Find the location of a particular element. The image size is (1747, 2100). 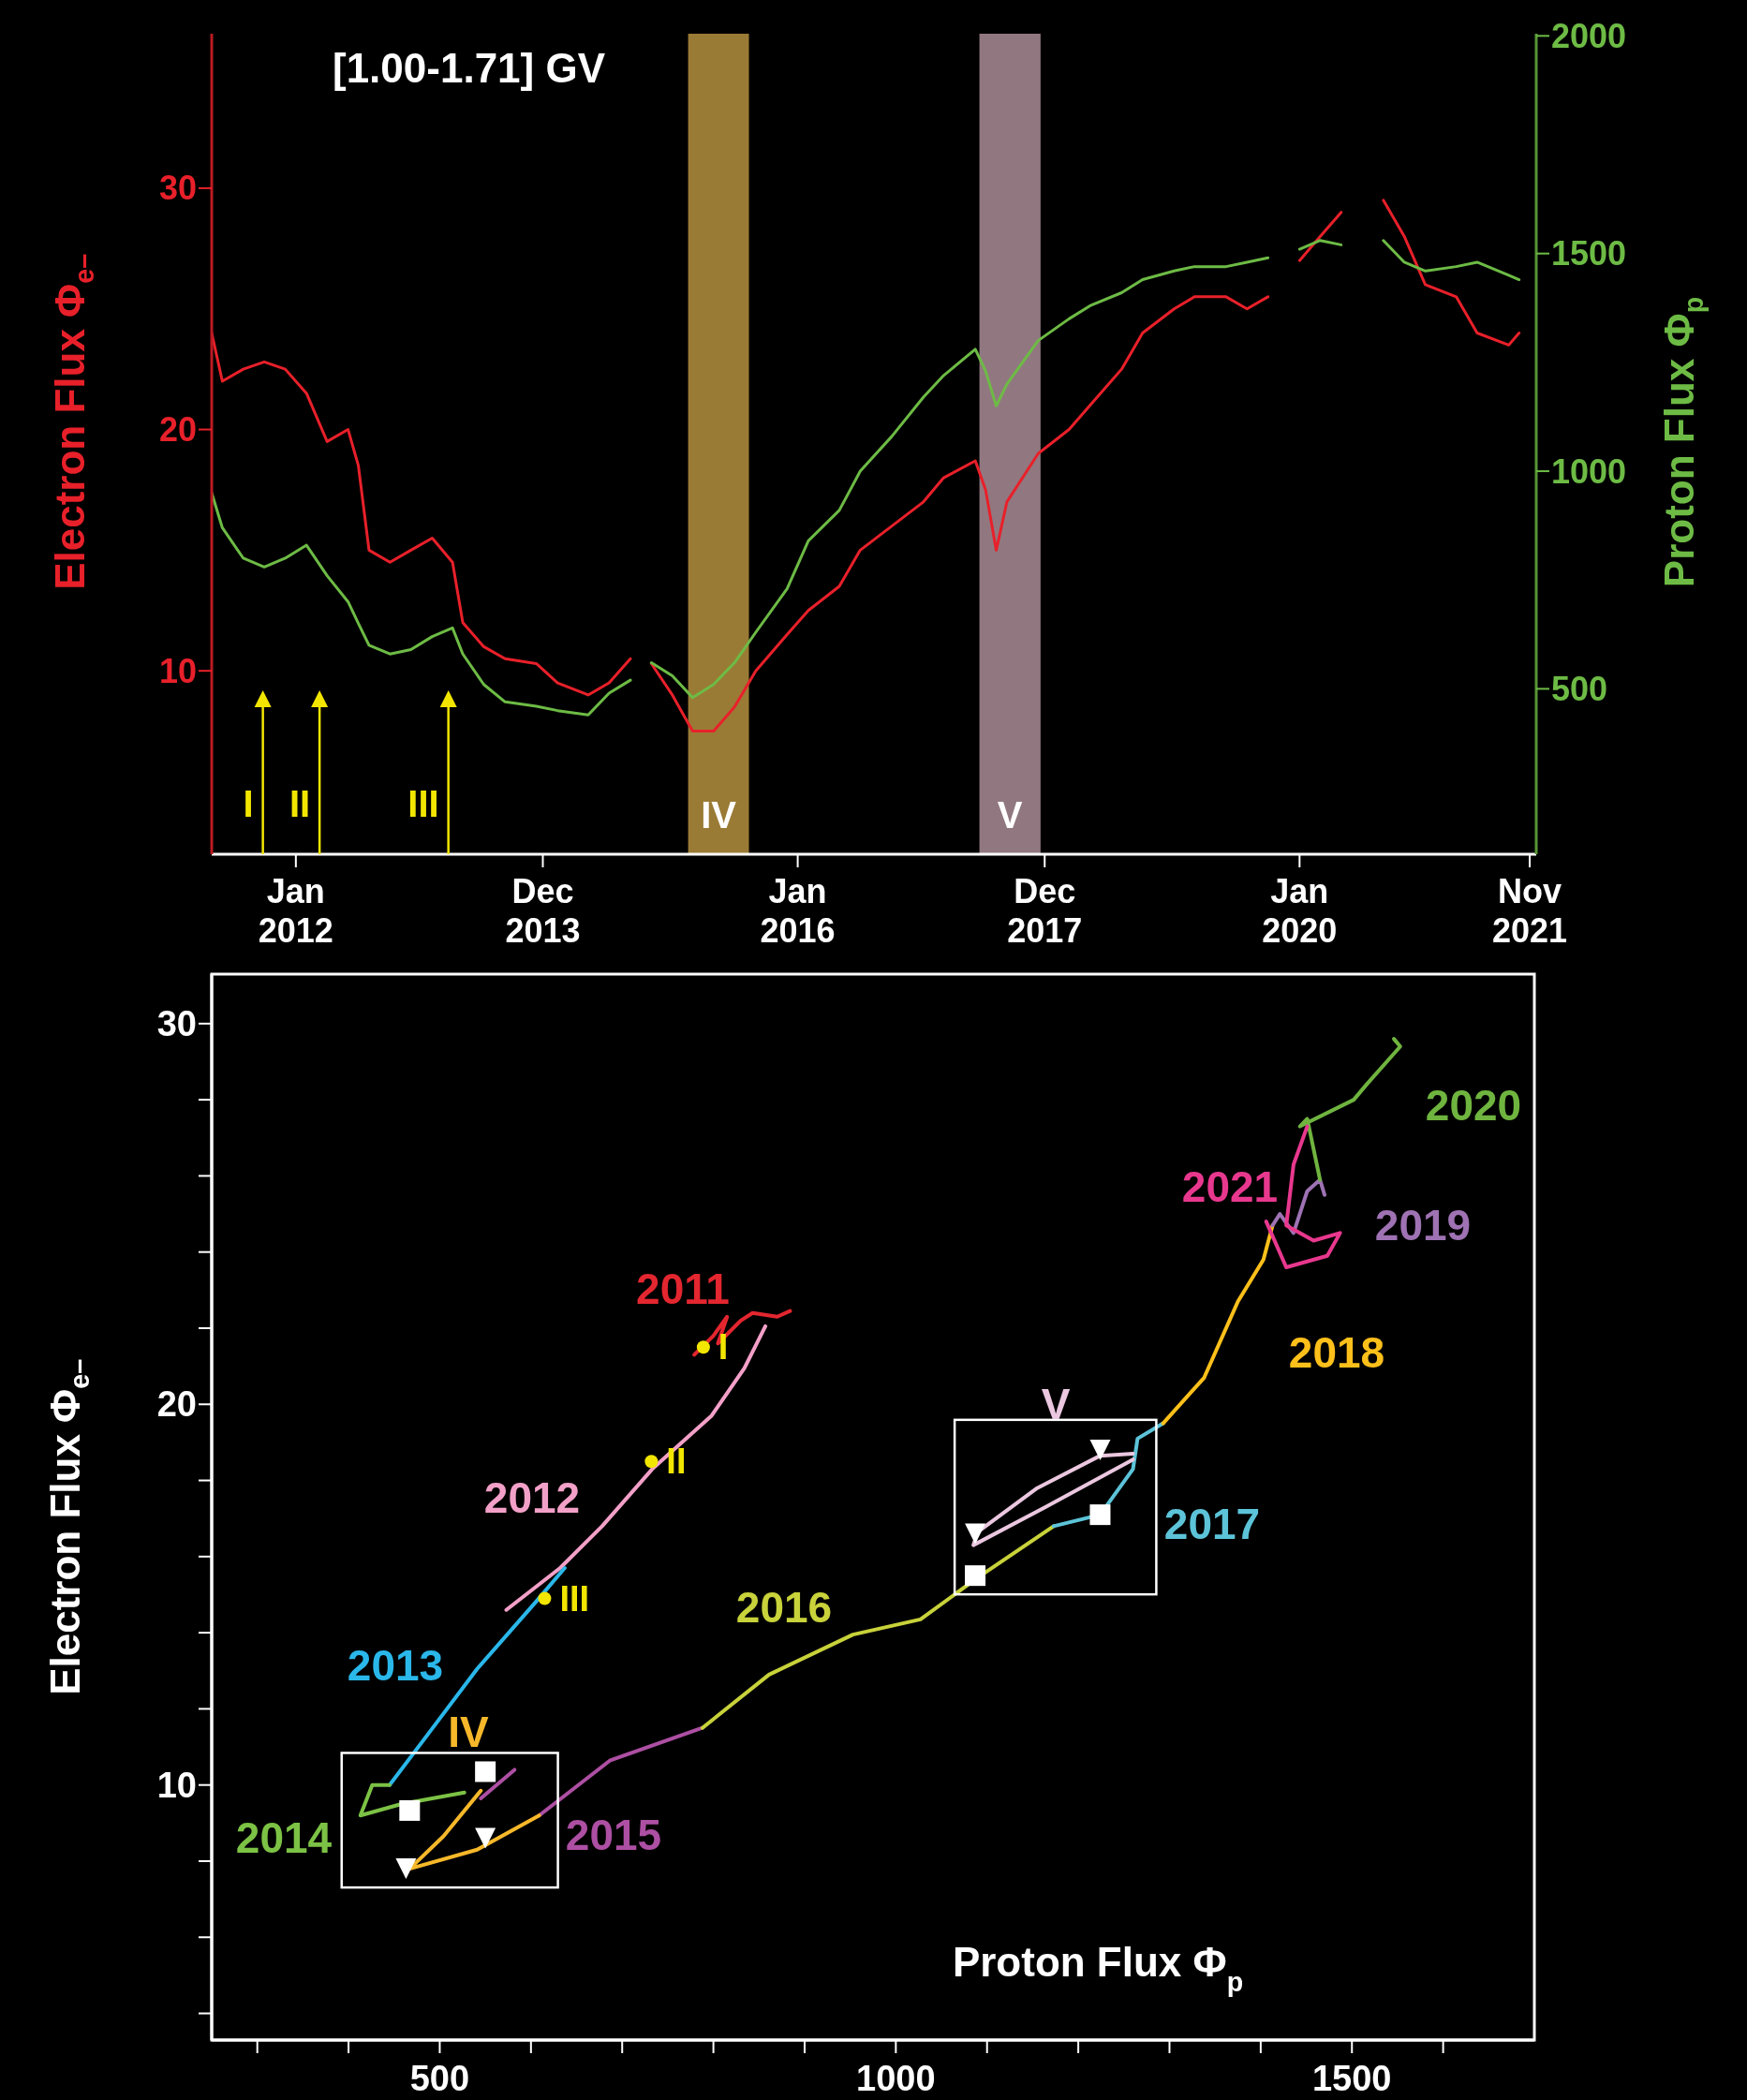

series-label: 2021 is located at coordinates (1230, 1186).